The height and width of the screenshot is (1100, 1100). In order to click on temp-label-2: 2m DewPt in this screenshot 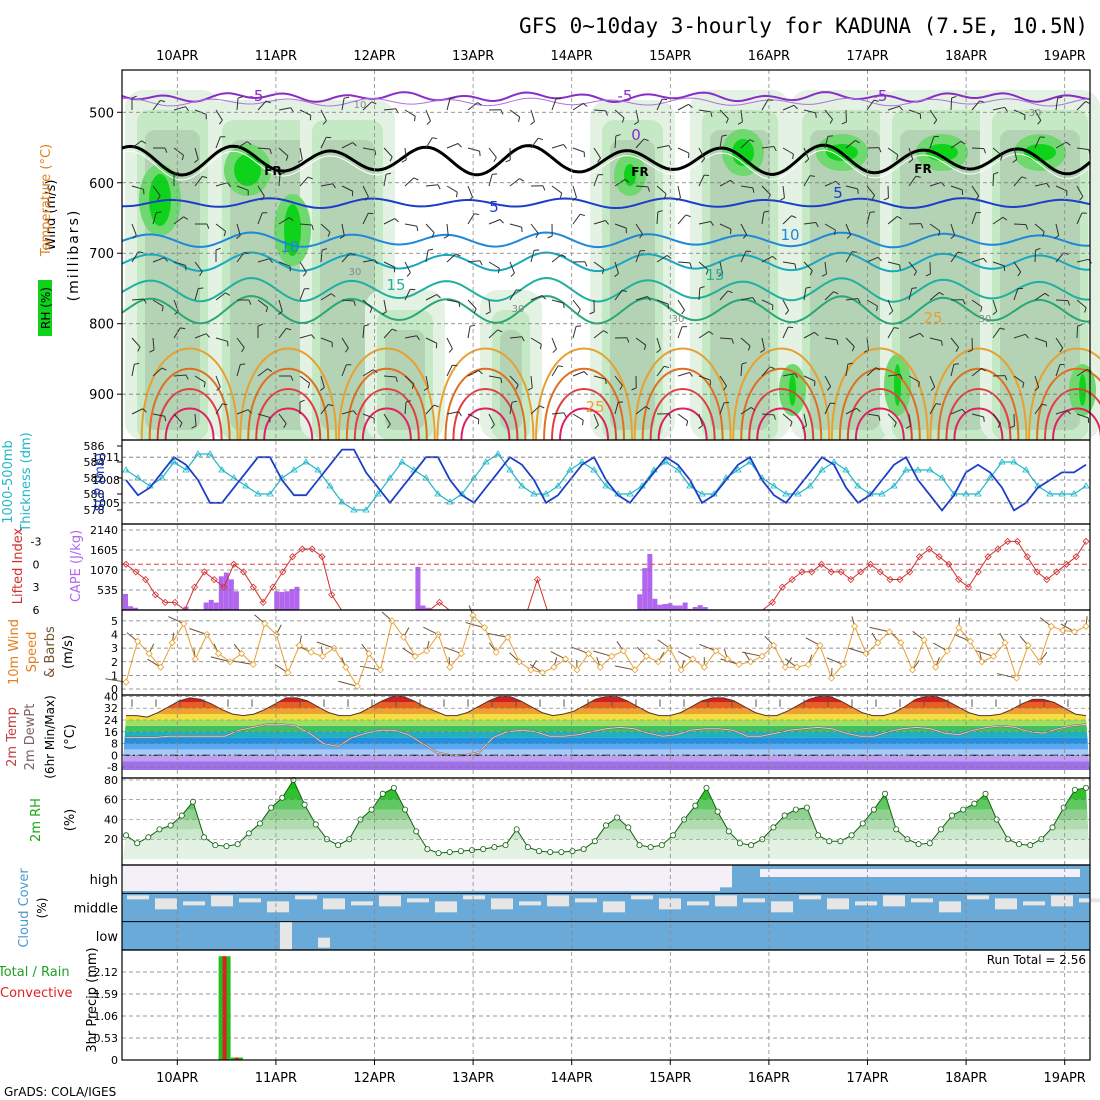, I will do `click(30, 737)`.